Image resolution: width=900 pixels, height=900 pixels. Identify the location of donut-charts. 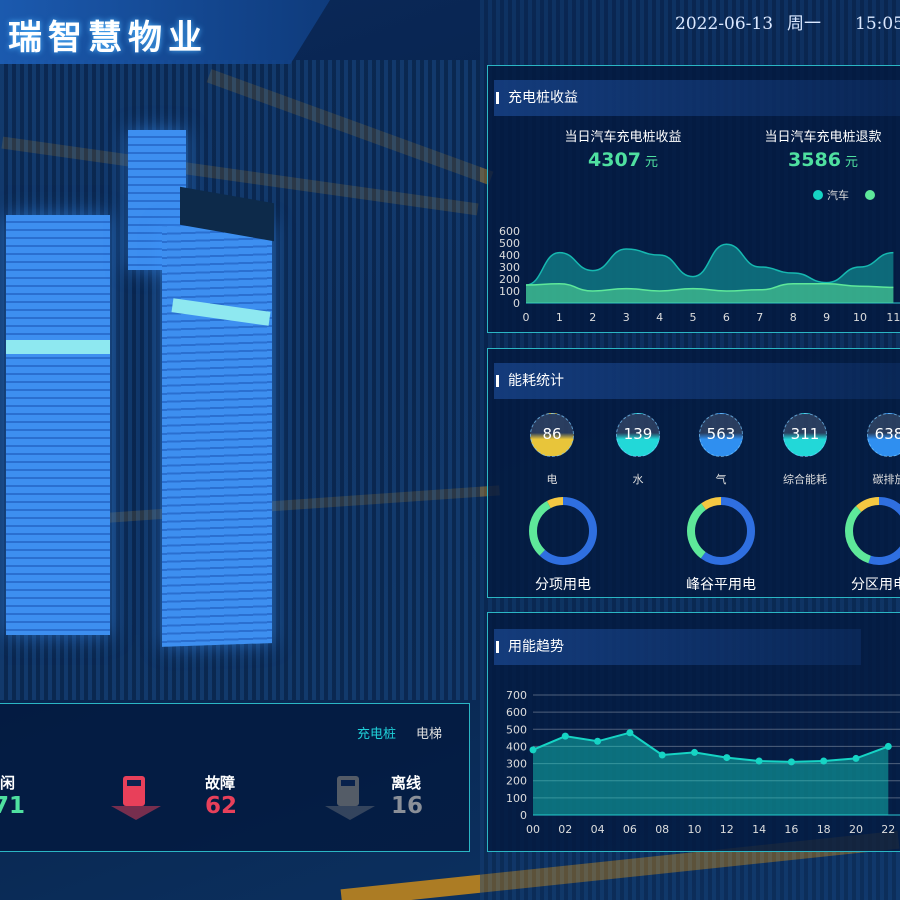
(714, 531).